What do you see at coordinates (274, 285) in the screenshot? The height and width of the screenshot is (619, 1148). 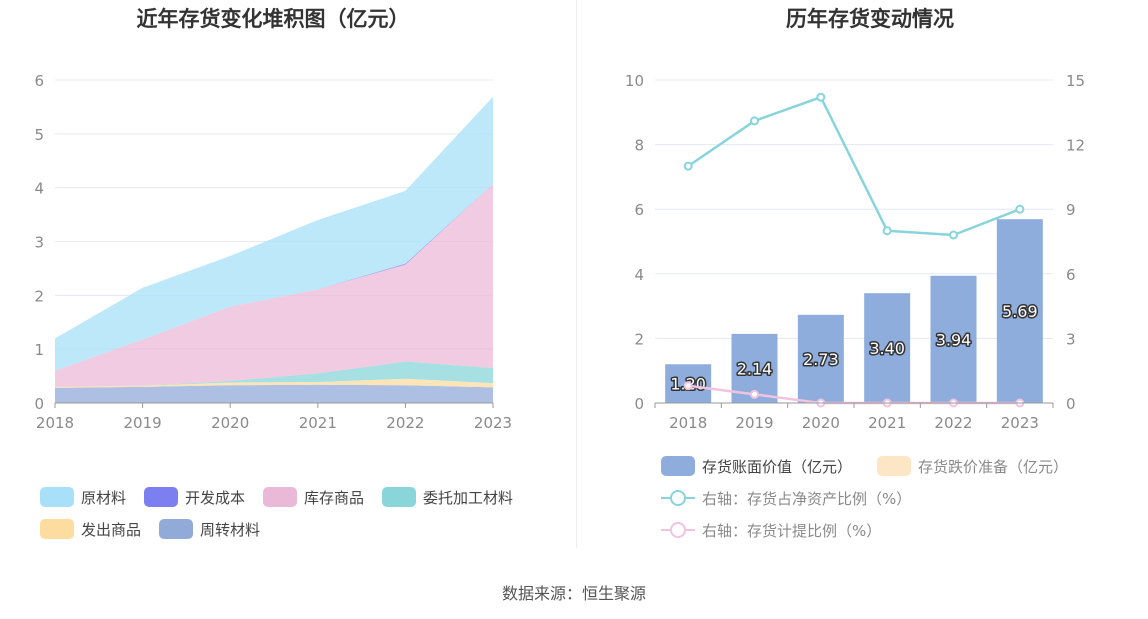 I see `area-stock_goods` at bounding box center [274, 285].